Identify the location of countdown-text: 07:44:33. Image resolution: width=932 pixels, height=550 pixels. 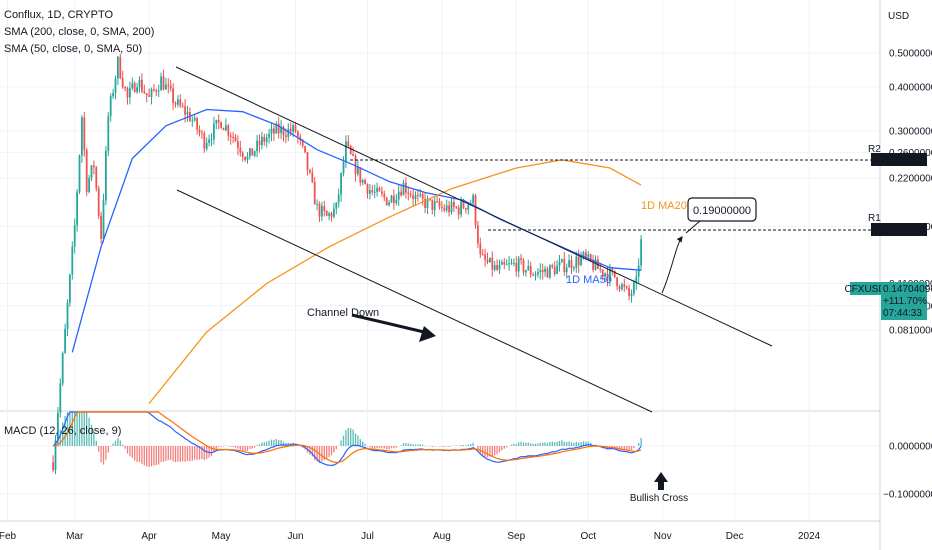
(902, 313).